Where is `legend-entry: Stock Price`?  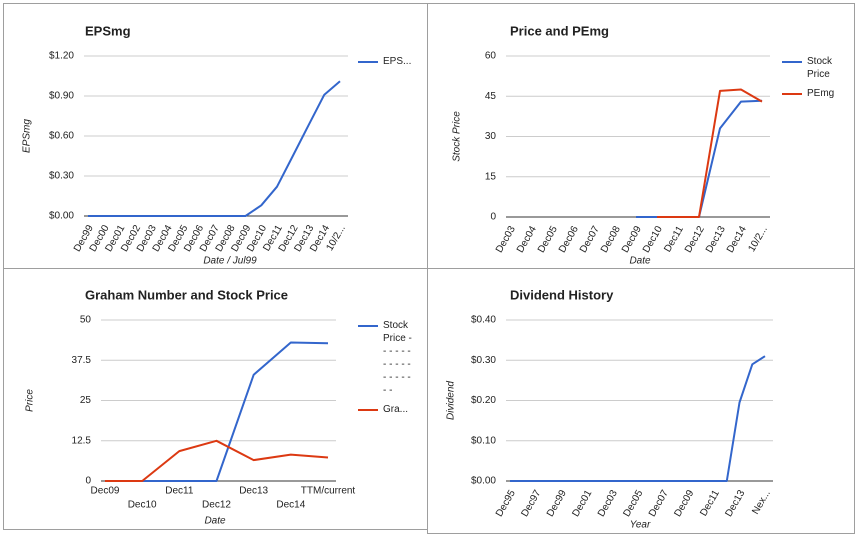 legend-entry: Stock Price is located at coordinates (811, 68).